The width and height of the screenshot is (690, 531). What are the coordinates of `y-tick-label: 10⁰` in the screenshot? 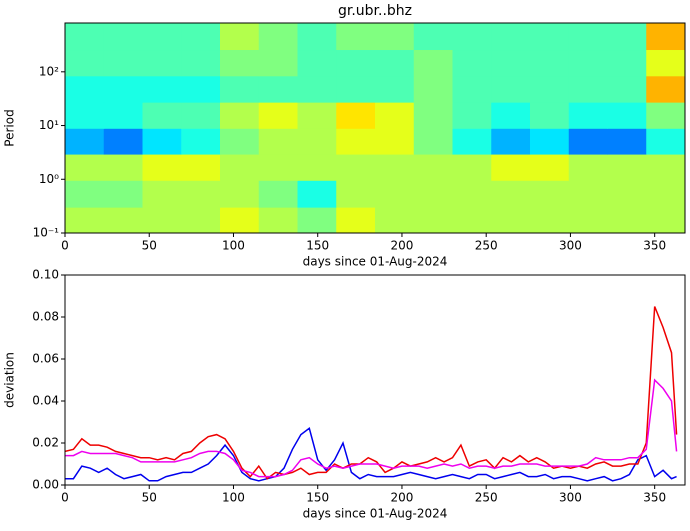 It's located at (49, 179).